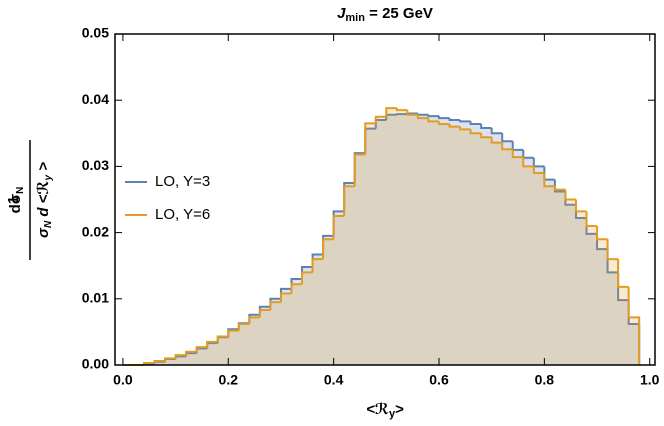 This screenshot has width=664, height=426. Describe the element at coordinates (95, 298) in the screenshot. I see `y-tick-label: 0.01` at that location.